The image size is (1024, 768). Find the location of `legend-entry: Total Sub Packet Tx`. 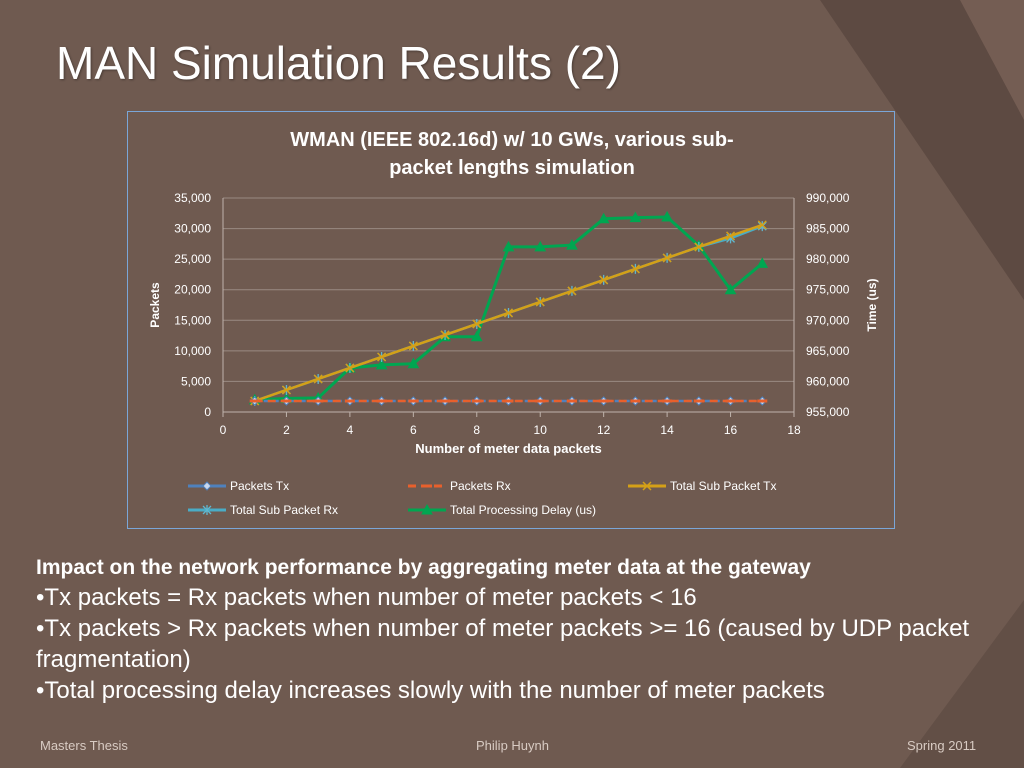

legend-entry: Total Sub Packet Tx is located at coordinates (702, 486).